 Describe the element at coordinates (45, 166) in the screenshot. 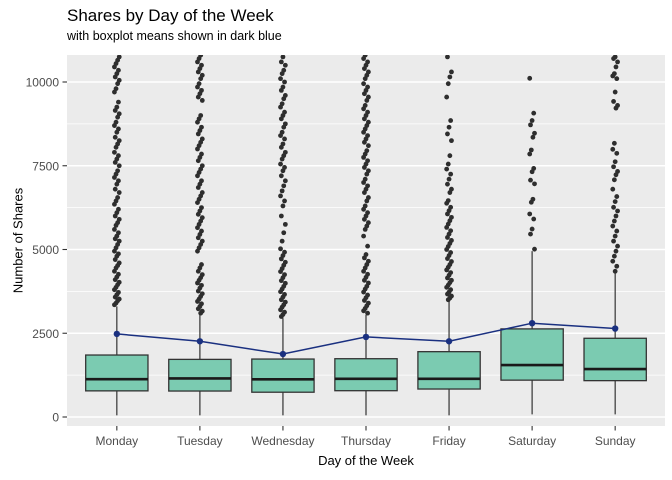

I see `y-tick-label: 7500` at that location.